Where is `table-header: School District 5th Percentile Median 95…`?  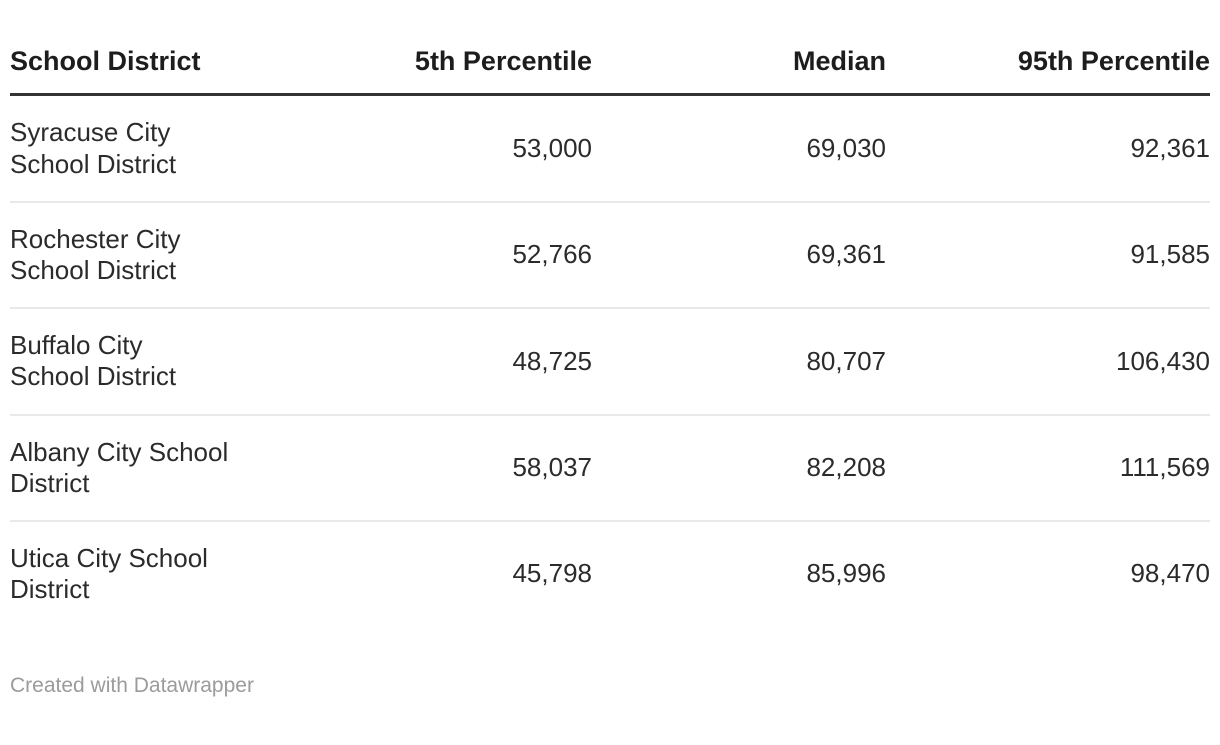
table-header: School District 5th Percentile Median 95… is located at coordinates (610, 68).